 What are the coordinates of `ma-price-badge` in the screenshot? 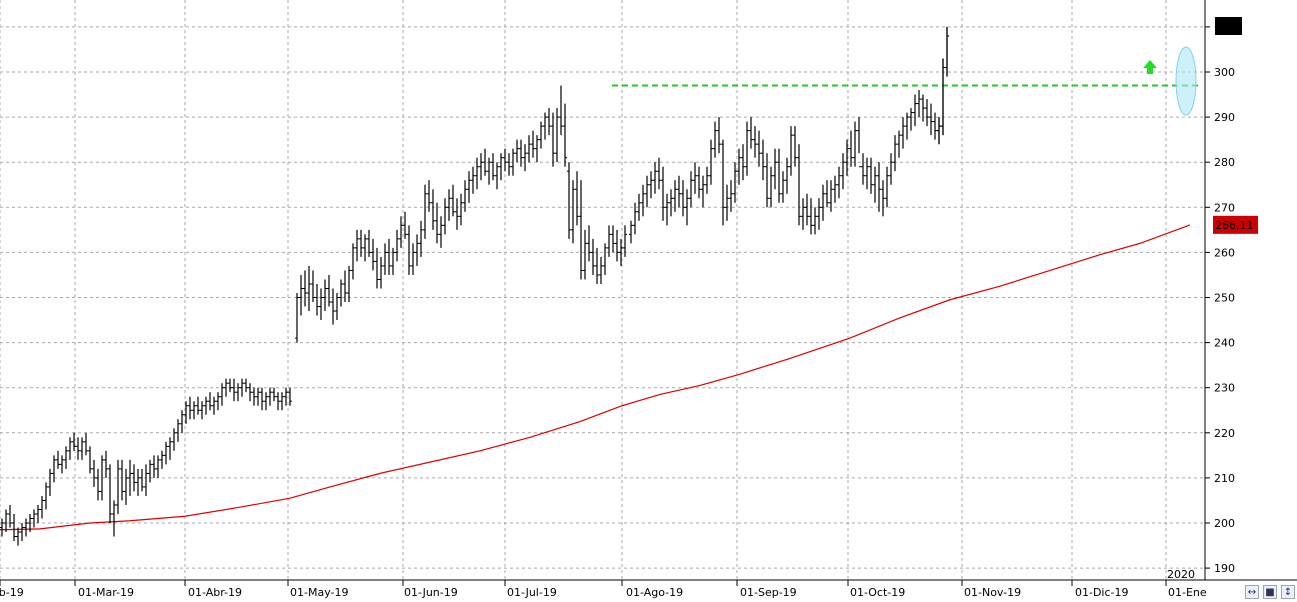 It's located at (1235, 224).